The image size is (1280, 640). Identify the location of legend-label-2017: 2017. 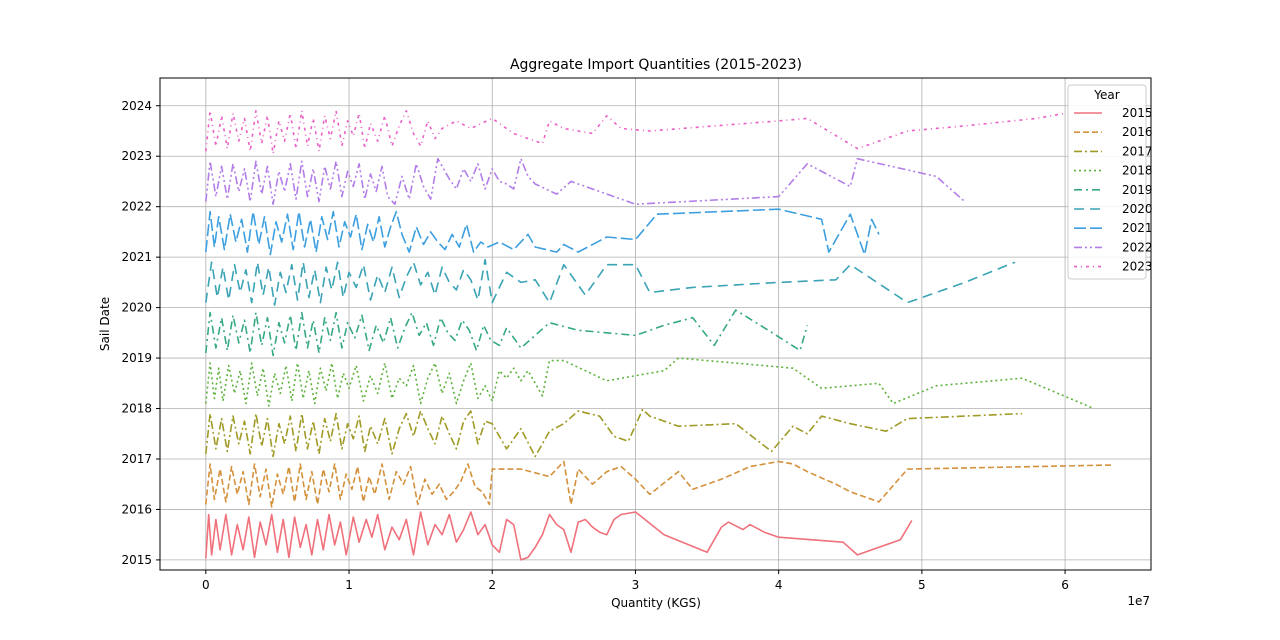
(1137, 151).